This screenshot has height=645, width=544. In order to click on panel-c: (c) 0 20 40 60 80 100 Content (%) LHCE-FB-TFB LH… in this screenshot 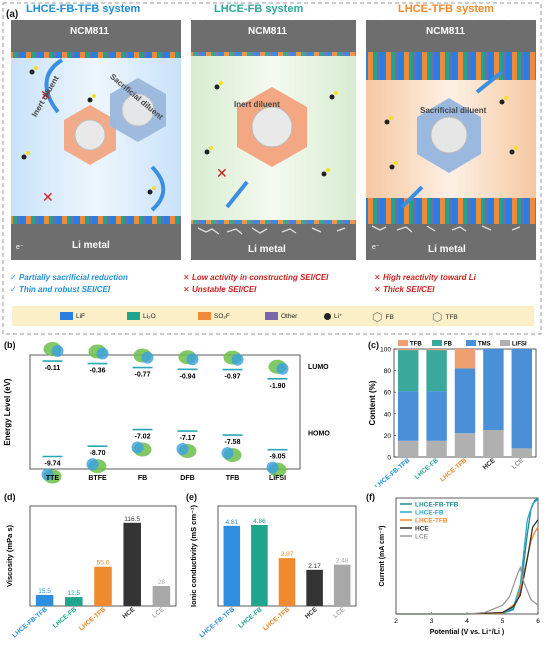, I will do `click(454, 412)`.